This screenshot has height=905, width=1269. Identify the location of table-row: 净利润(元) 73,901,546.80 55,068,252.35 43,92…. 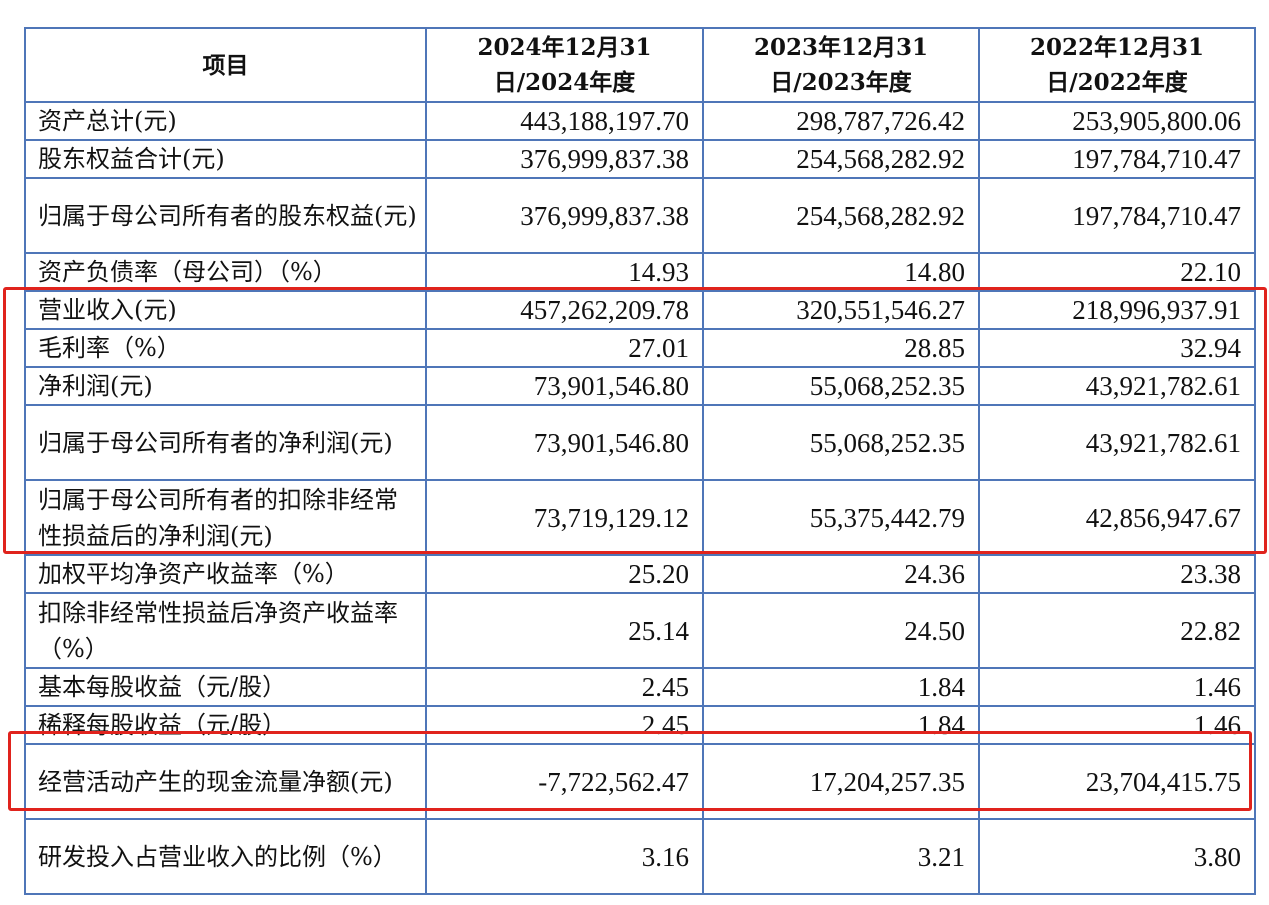
(640, 386).